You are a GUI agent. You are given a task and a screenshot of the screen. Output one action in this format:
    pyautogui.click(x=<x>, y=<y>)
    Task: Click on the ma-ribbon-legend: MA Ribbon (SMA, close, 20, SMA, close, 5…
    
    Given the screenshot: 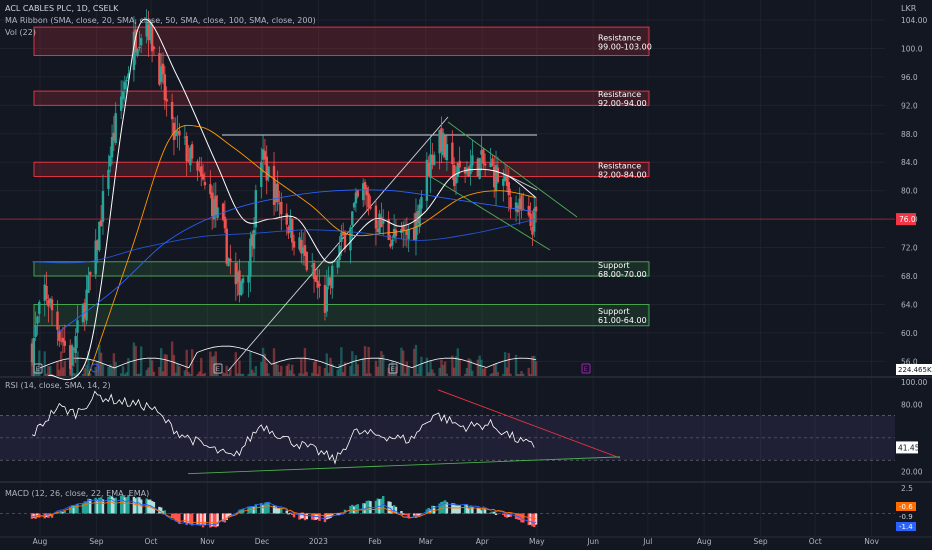 What is the action you would take?
    pyautogui.click(x=160, y=20)
    